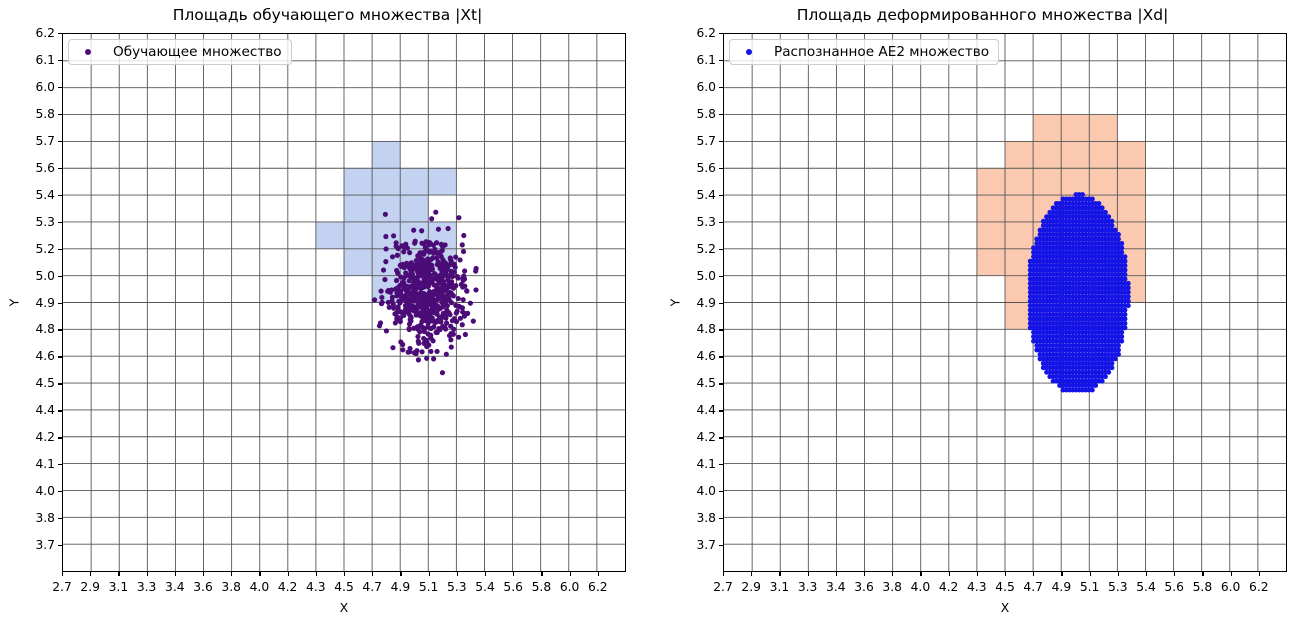 This screenshot has height=626, width=1311. I want to click on x-tick-label: 4.0, so click(920, 587).